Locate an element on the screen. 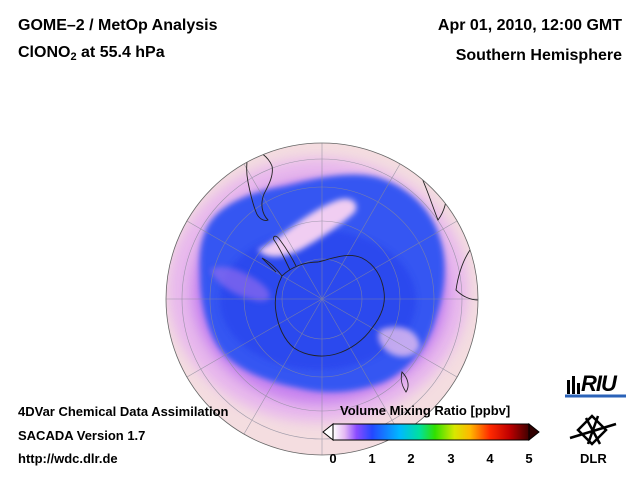 The width and height of the screenshot is (640, 480). colorbar-tick: 2 is located at coordinates (411, 458).